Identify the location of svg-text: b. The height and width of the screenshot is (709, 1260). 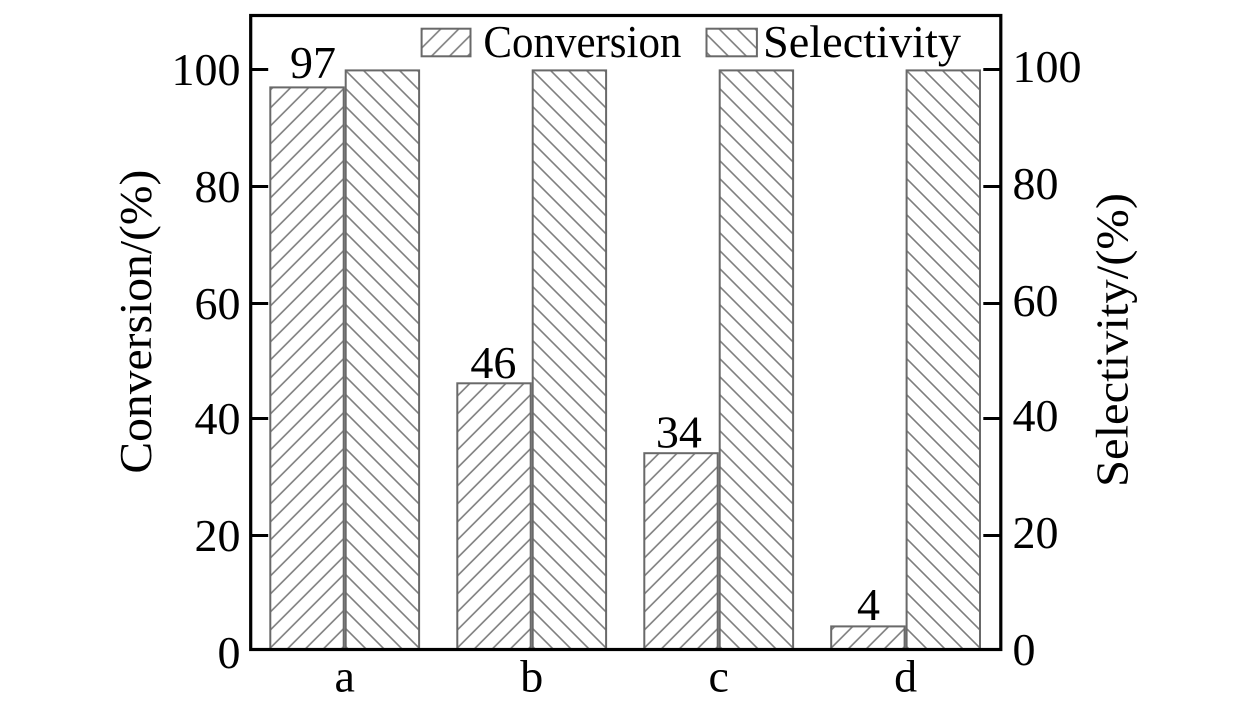
(531, 676).